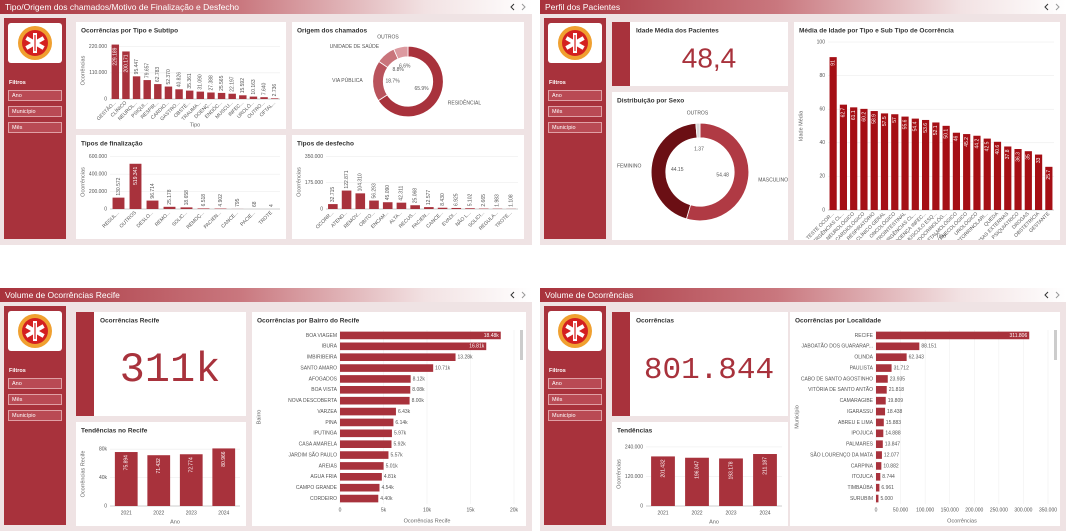  I want to click on y-tick-label: 220.000, so click(98, 47).